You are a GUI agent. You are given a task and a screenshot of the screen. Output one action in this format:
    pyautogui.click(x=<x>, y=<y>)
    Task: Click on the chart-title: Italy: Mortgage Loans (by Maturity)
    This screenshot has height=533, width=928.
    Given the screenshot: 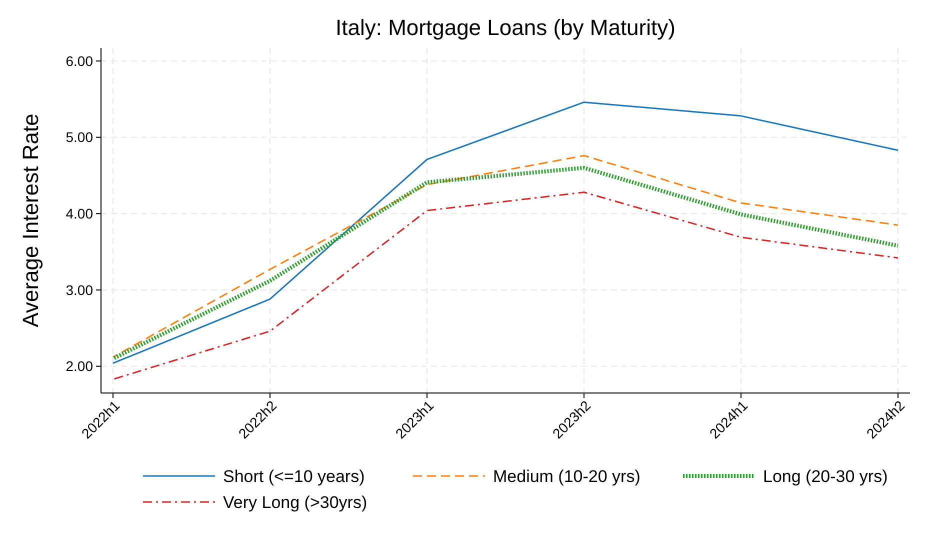 What is the action you would take?
    pyautogui.click(x=506, y=27)
    